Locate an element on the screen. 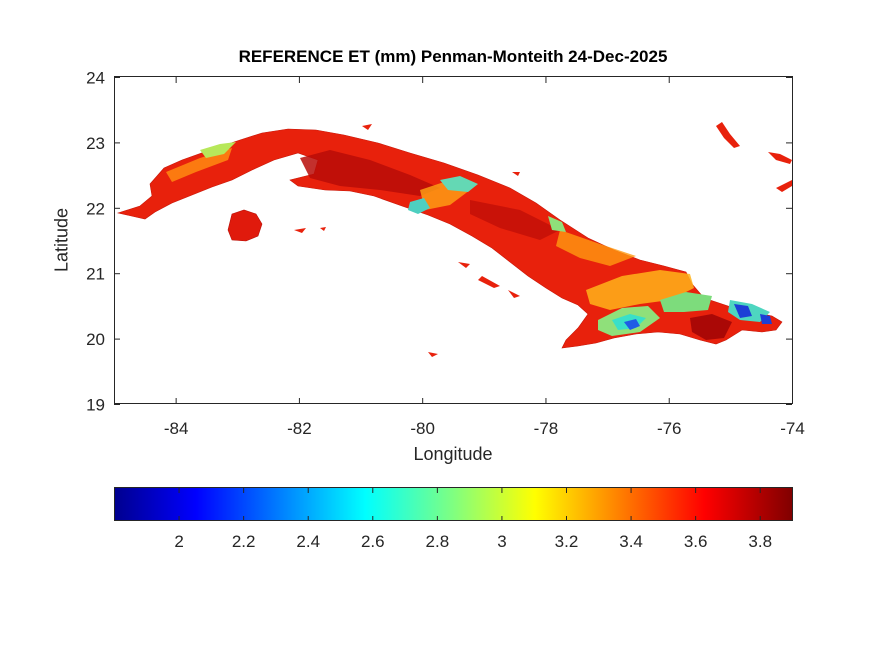  x-axis-label: Longitude is located at coordinates (453, 454).